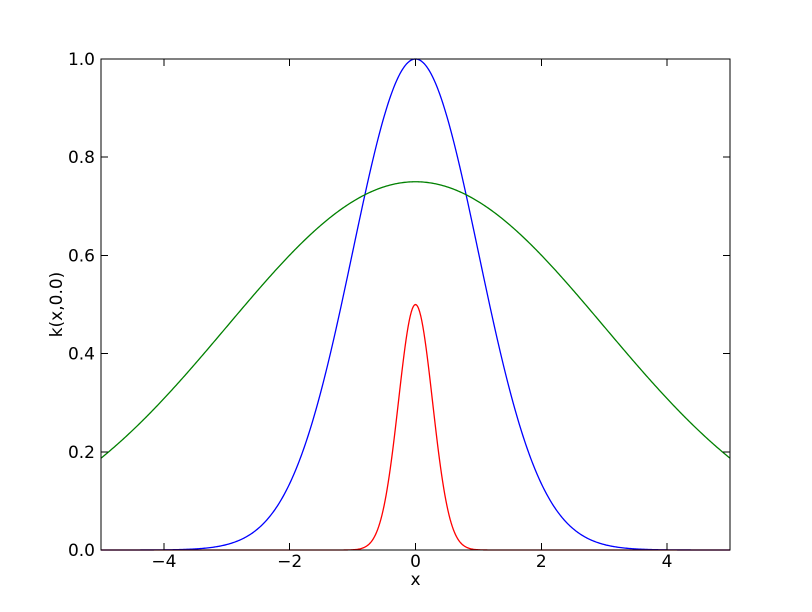 This screenshot has height=612, width=812. What do you see at coordinates (81, 453) in the screenshot?
I see `y-tick-label: 0.2` at bounding box center [81, 453].